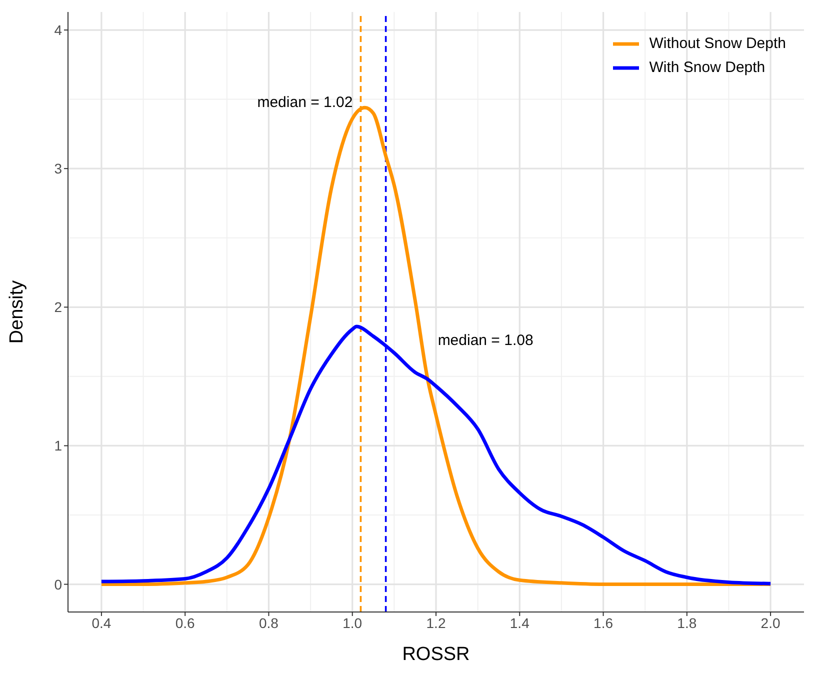 The height and width of the screenshot is (674, 814). I want to click on annotation: median = 1.08, so click(486, 340).